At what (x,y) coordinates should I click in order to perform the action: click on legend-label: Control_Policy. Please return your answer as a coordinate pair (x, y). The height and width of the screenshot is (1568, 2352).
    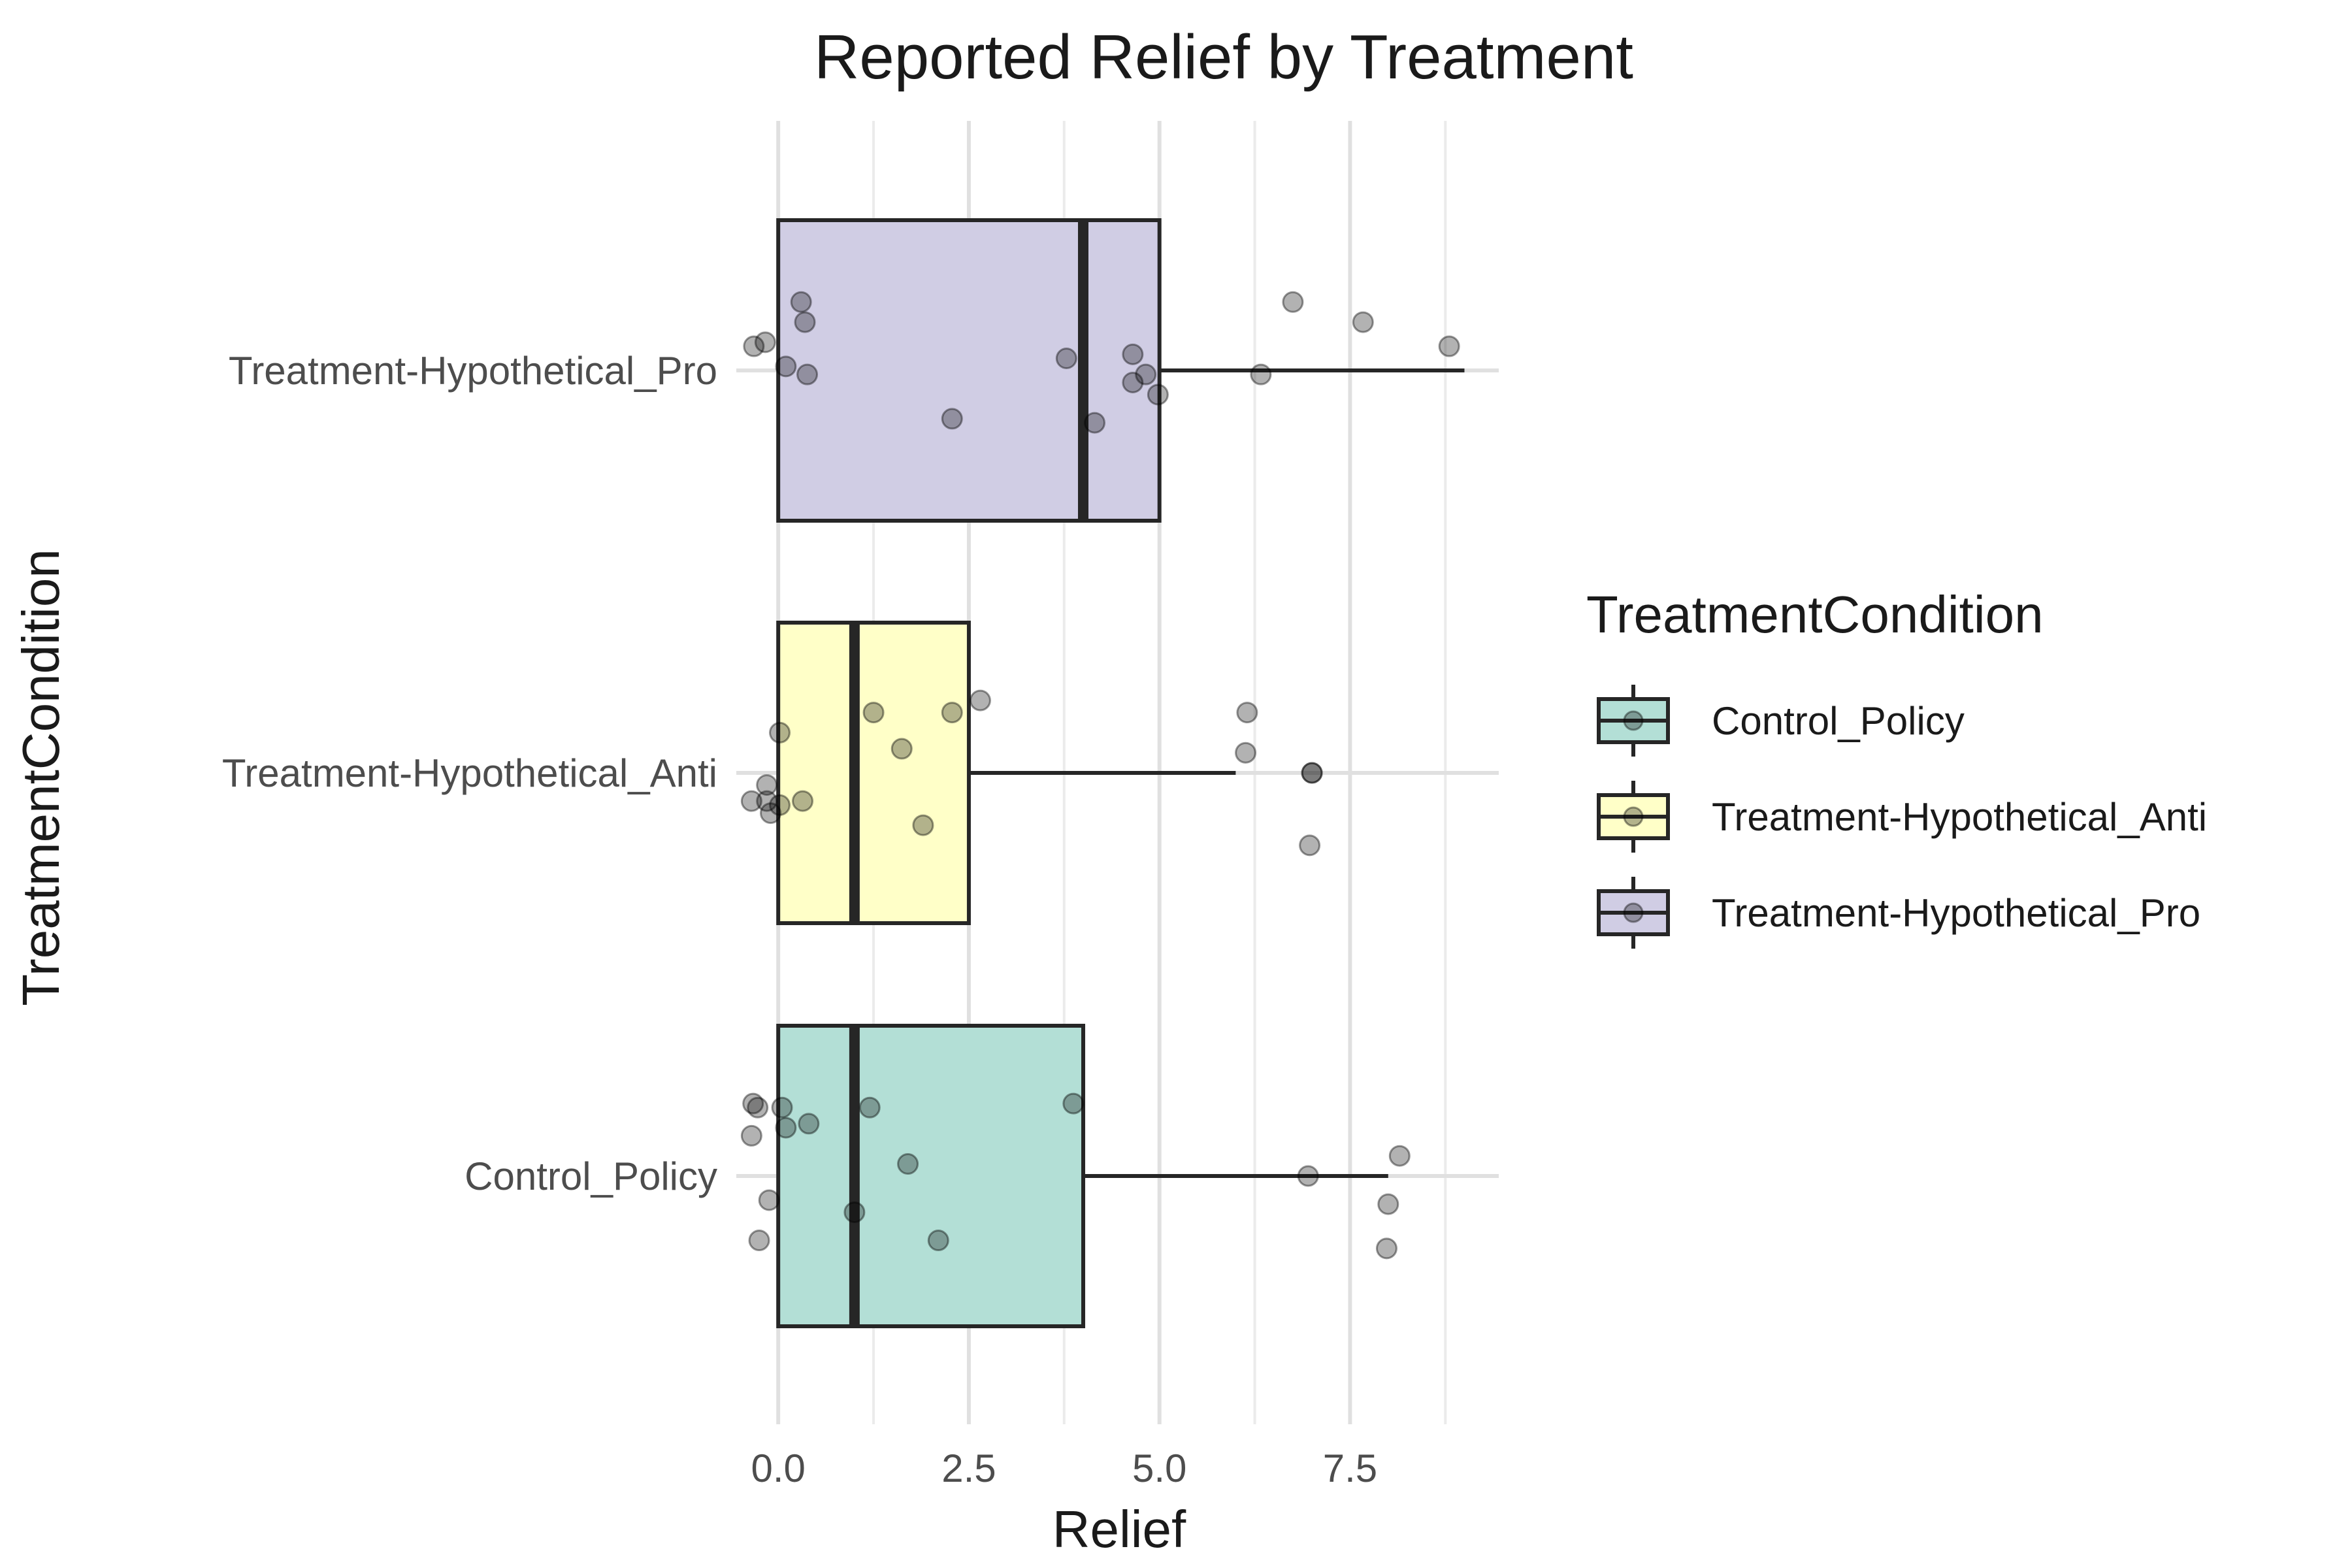
    Looking at the image, I should click on (1838, 721).